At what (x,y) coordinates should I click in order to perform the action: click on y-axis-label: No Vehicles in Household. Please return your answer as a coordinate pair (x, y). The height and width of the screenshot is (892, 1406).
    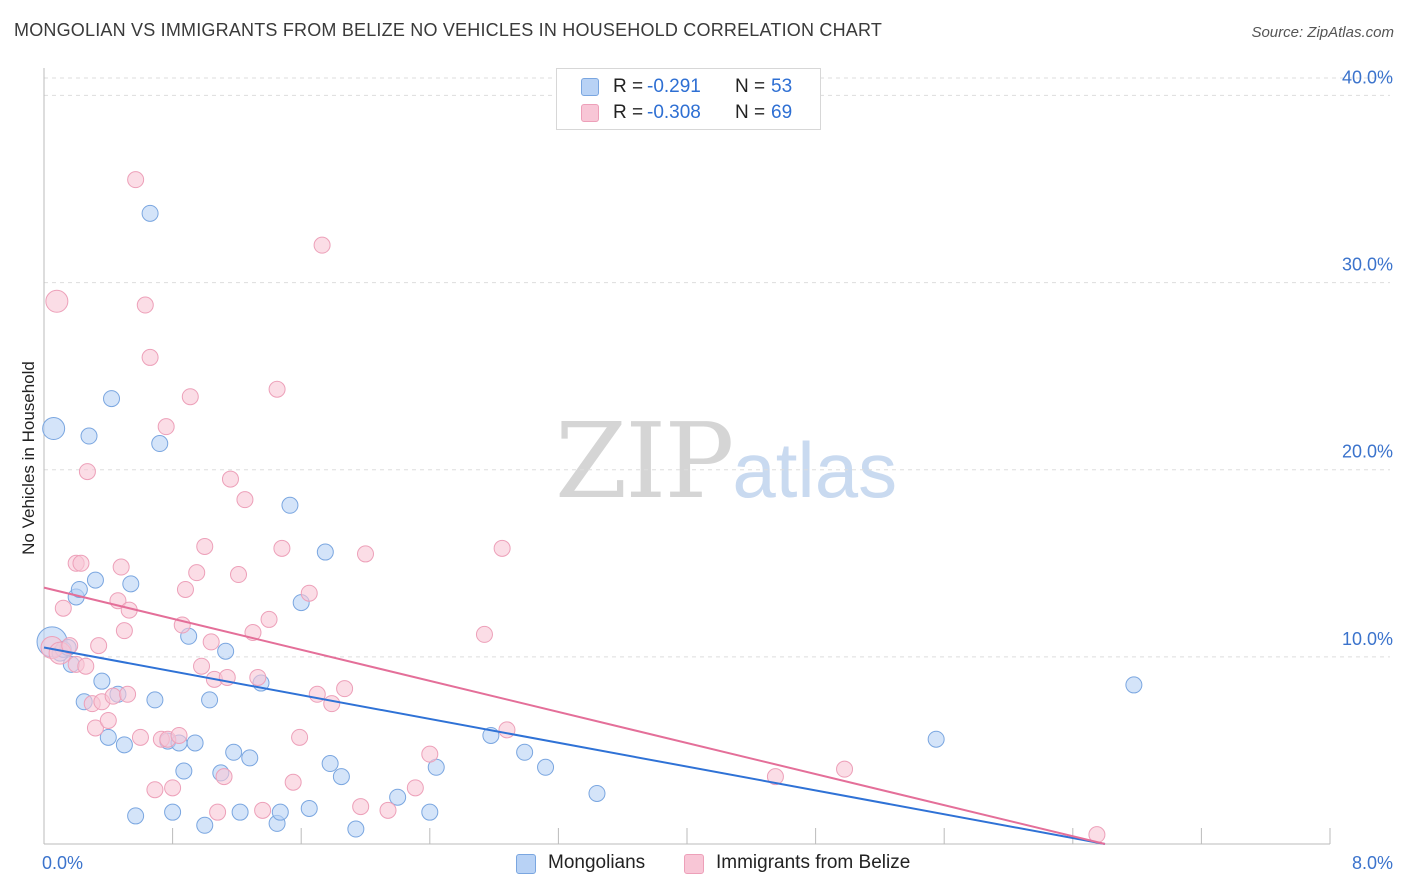
    Looking at the image, I should click on (28, 458).